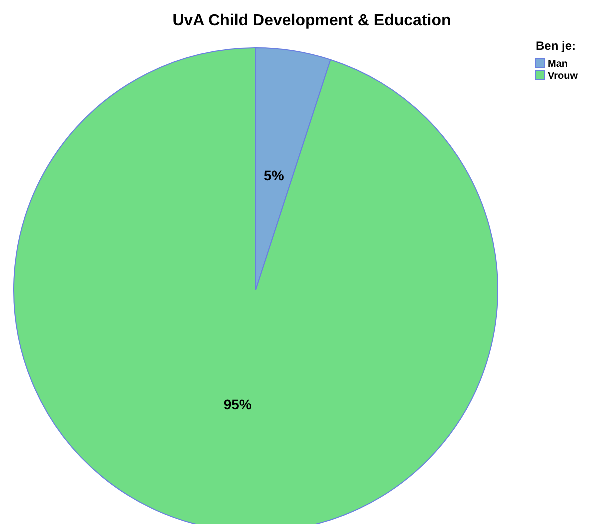 The height and width of the screenshot is (524, 598). I want to click on chart-title: UvA Child Development & Education, so click(312, 21).